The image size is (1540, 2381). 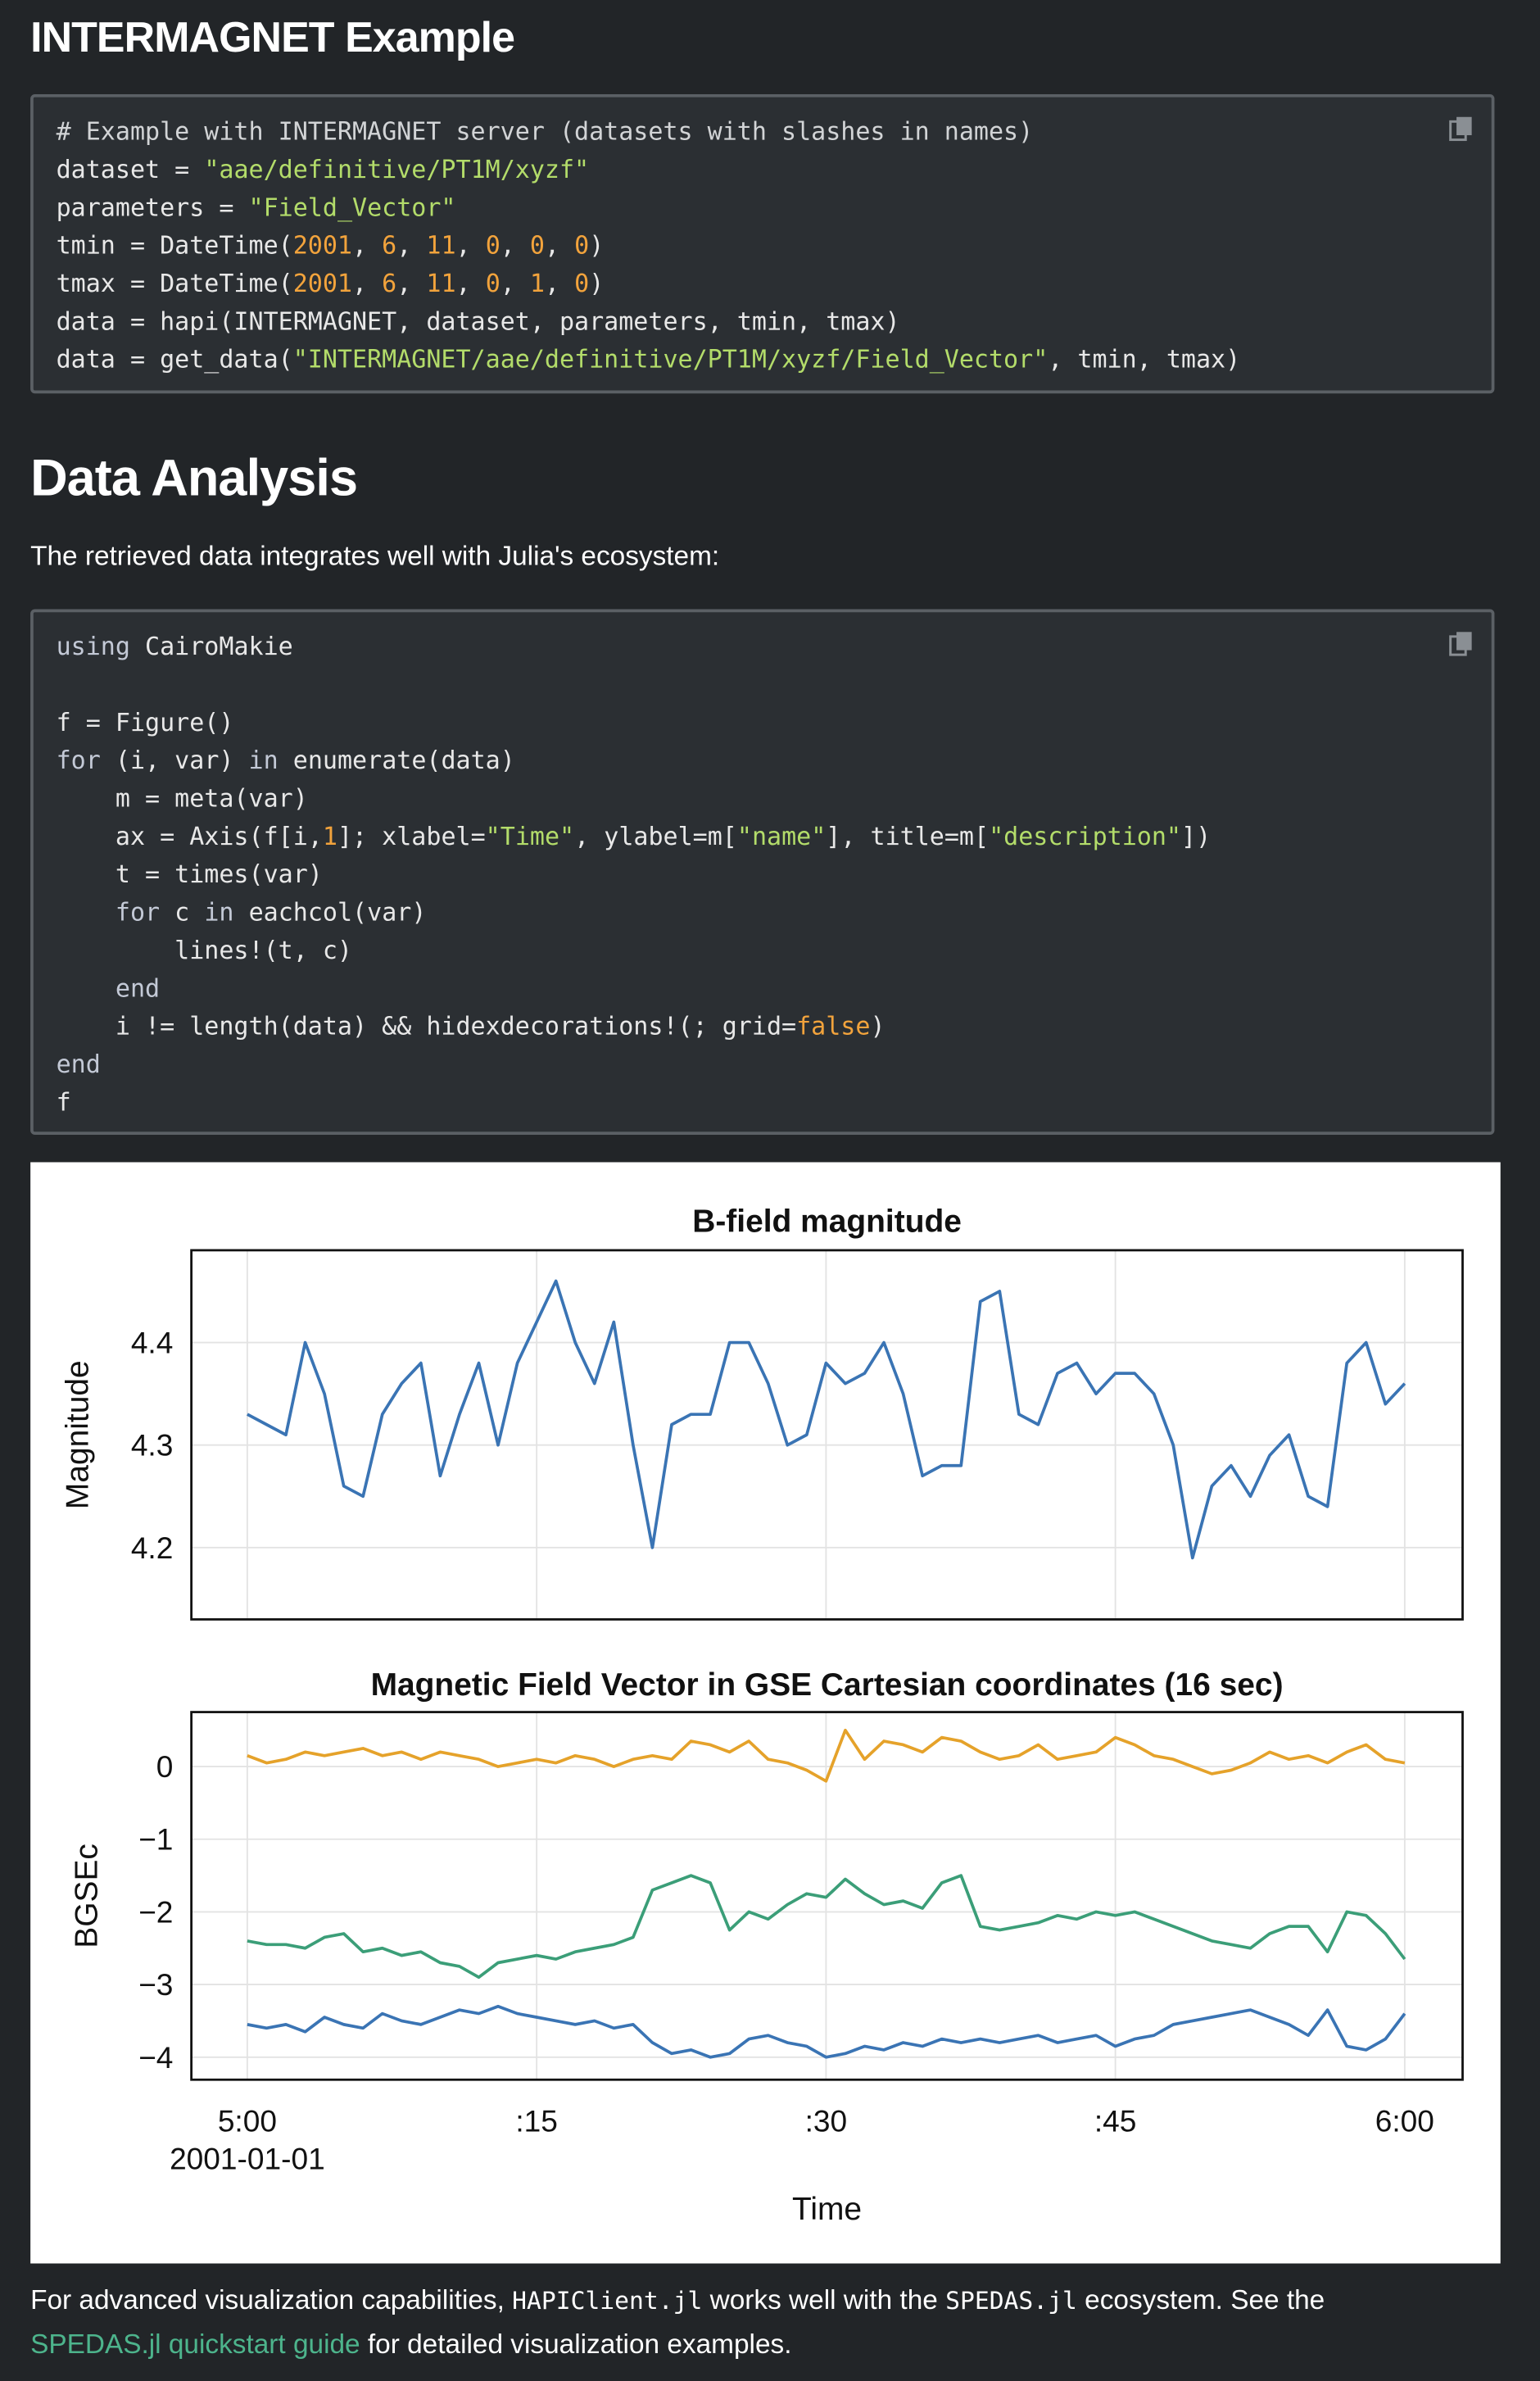 I want to click on code-token: end, so click(x=138, y=988).